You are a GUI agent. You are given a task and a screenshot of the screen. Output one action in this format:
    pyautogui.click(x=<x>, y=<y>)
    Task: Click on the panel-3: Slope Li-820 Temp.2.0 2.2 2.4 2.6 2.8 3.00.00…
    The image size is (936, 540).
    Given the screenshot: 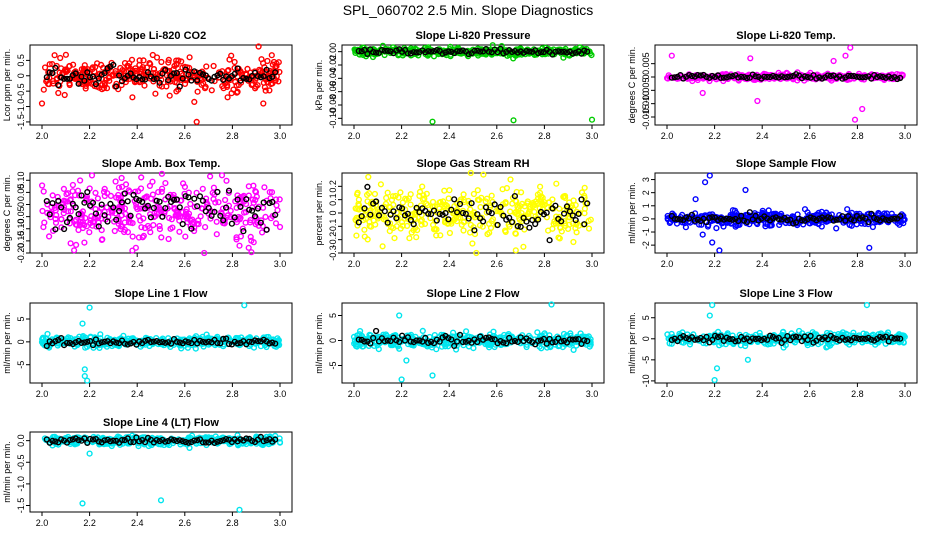 What is the action you would take?
    pyautogui.click(x=772, y=85)
    